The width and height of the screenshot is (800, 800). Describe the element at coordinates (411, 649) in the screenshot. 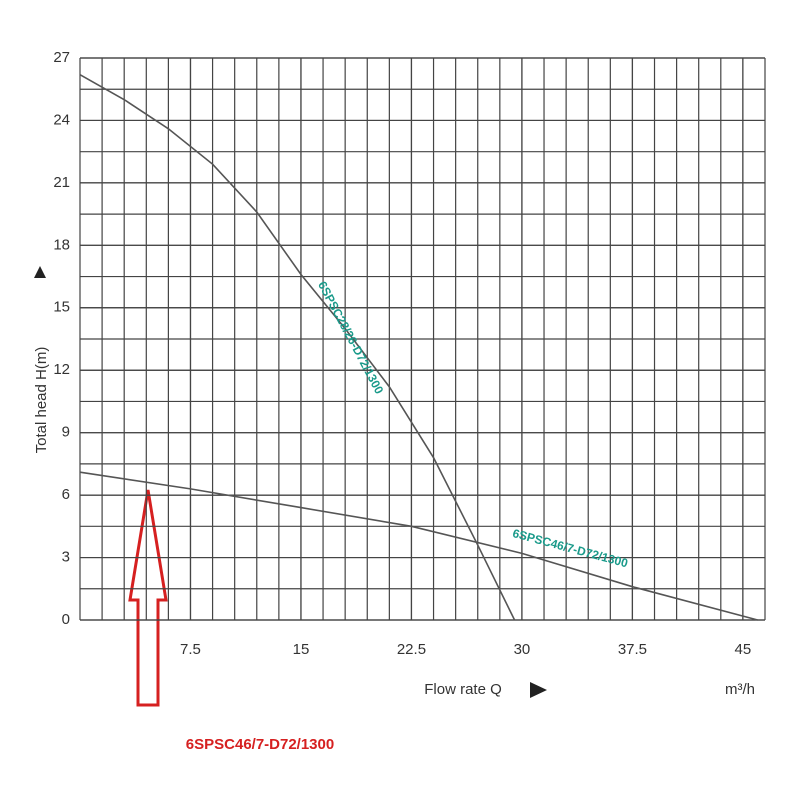

I see `x-tick-label: 22.5` at that location.